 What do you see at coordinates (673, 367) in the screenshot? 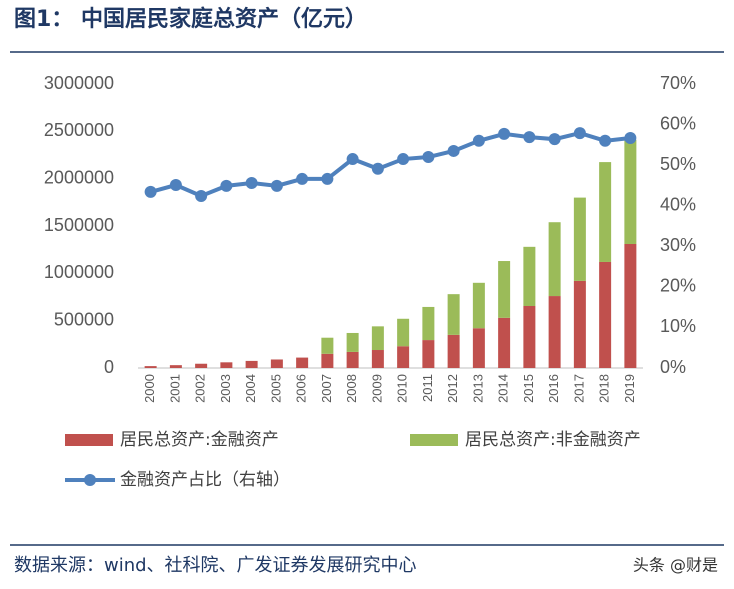
I see `y2-tick-label: 0%` at bounding box center [673, 367].